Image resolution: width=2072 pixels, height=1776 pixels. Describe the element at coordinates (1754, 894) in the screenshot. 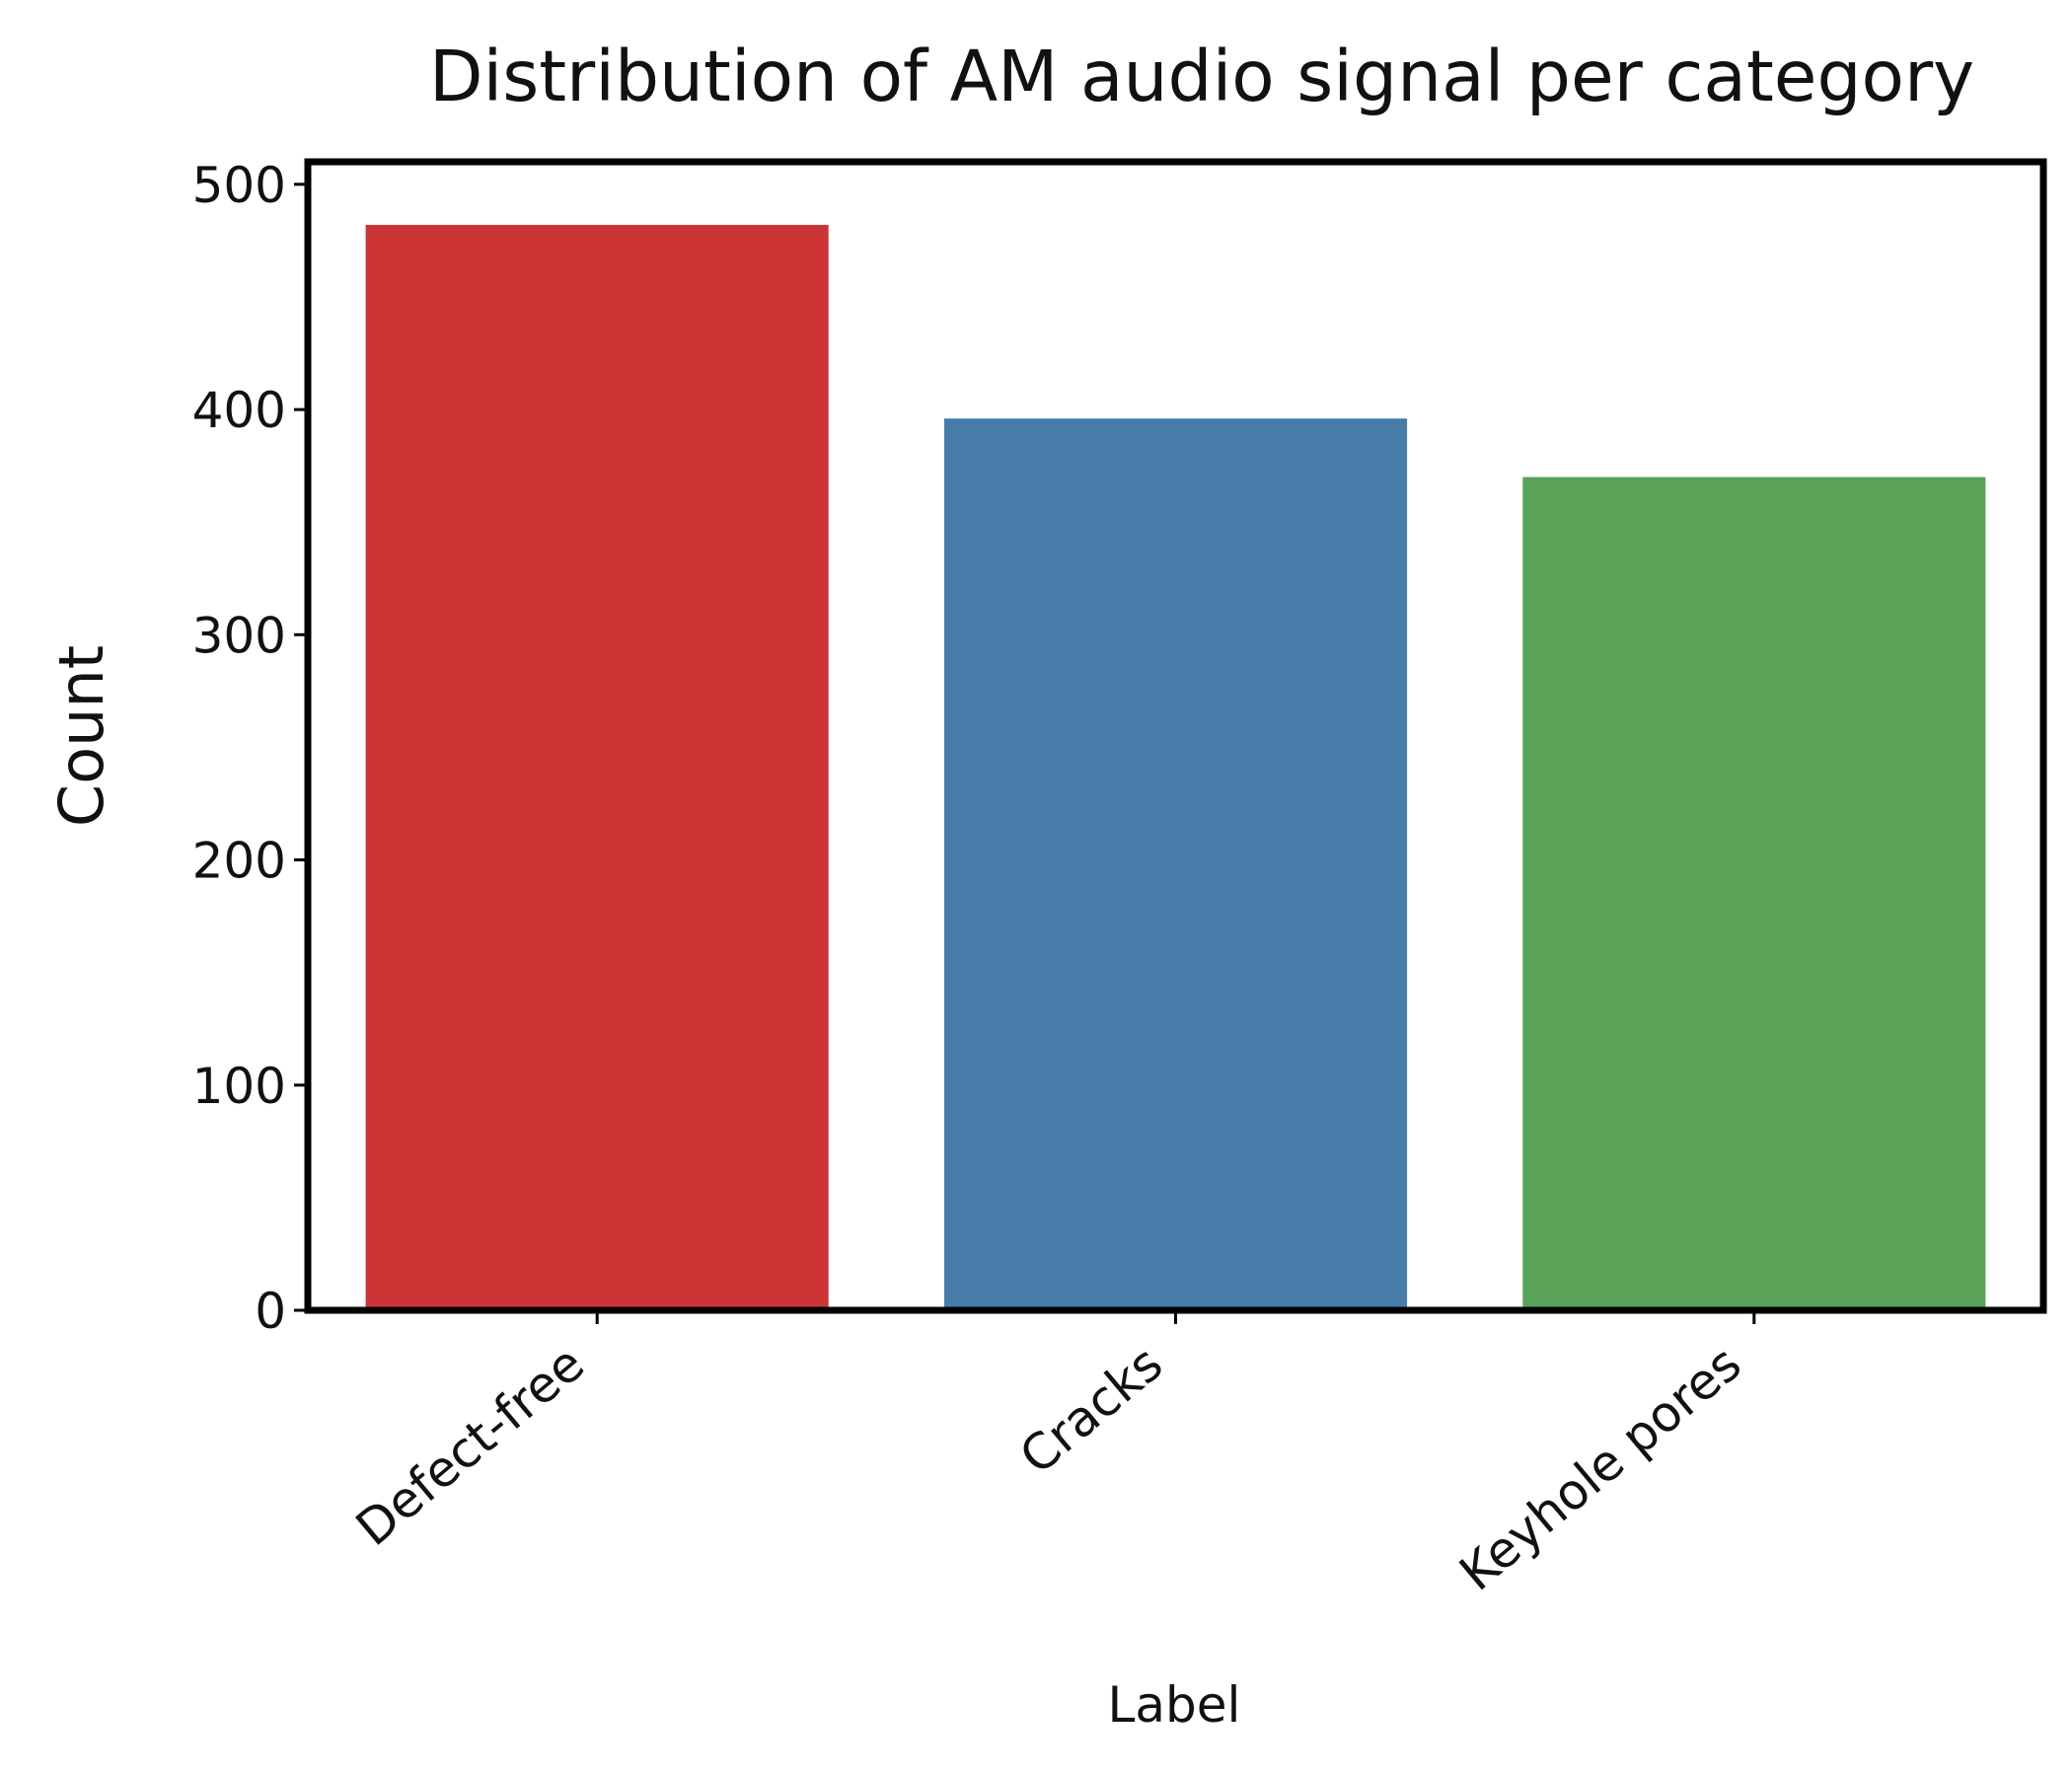

I see `bar-keyhole-pores` at that location.